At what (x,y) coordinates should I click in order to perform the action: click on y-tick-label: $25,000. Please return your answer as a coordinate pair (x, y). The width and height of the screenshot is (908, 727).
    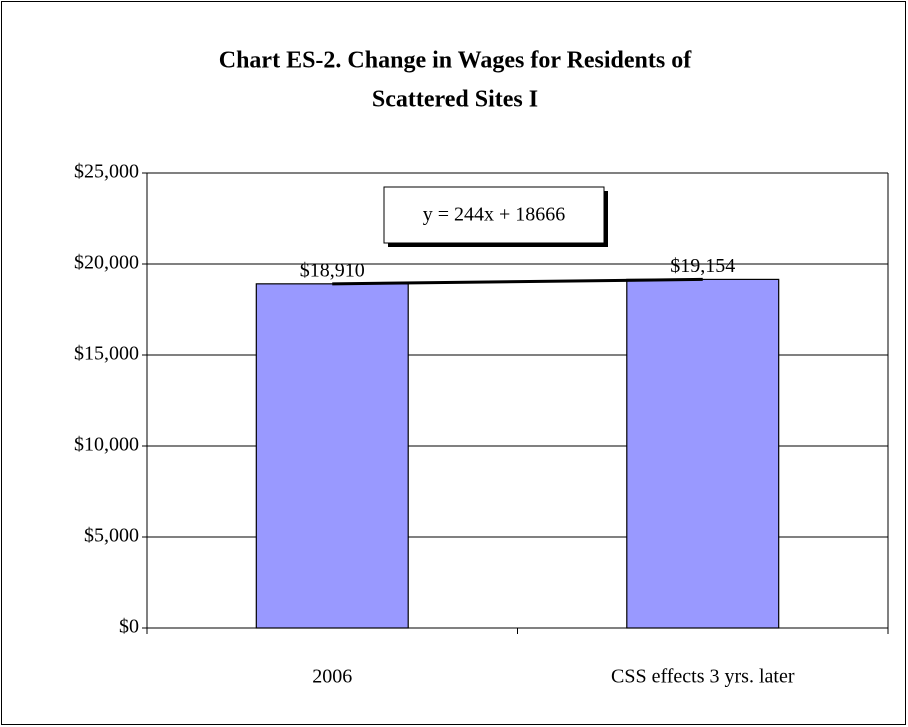
    Looking at the image, I should click on (106, 172).